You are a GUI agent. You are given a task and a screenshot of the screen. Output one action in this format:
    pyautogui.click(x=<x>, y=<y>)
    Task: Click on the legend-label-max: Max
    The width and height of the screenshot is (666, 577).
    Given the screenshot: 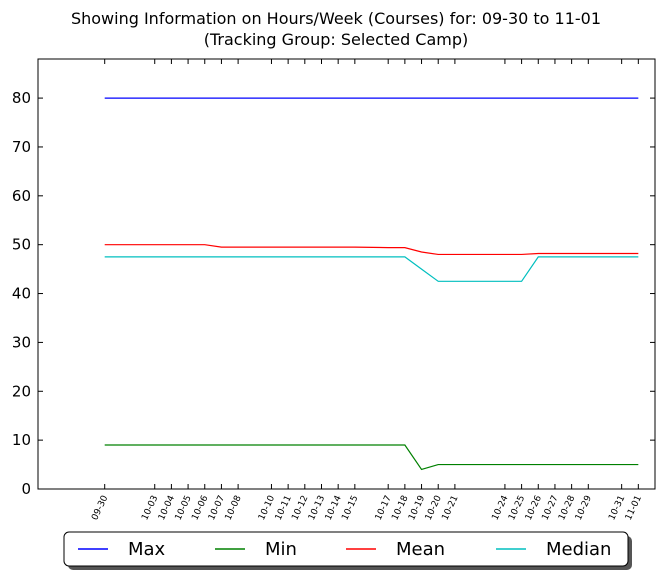 What is the action you would take?
    pyautogui.click(x=147, y=549)
    